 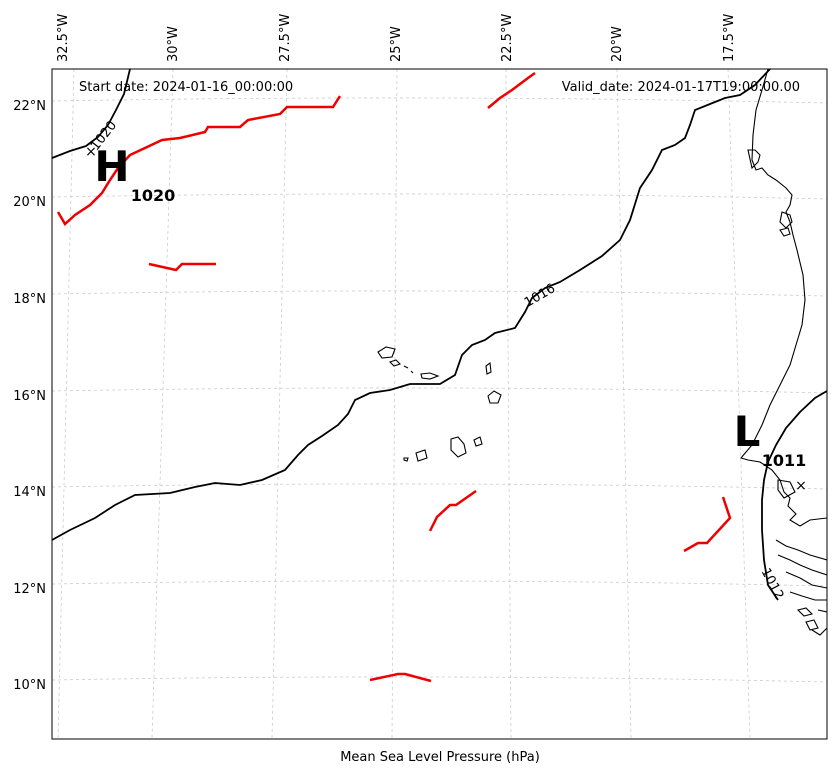 I want to click on low-pressure-value: 1011, so click(x=784, y=460).